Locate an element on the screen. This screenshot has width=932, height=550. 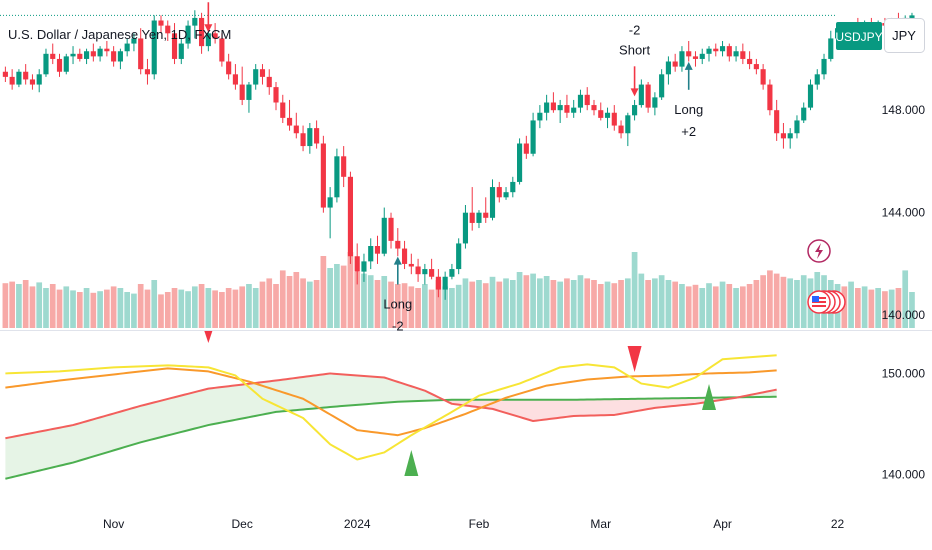
currency-button: JPY is located at coordinates (904, 35).